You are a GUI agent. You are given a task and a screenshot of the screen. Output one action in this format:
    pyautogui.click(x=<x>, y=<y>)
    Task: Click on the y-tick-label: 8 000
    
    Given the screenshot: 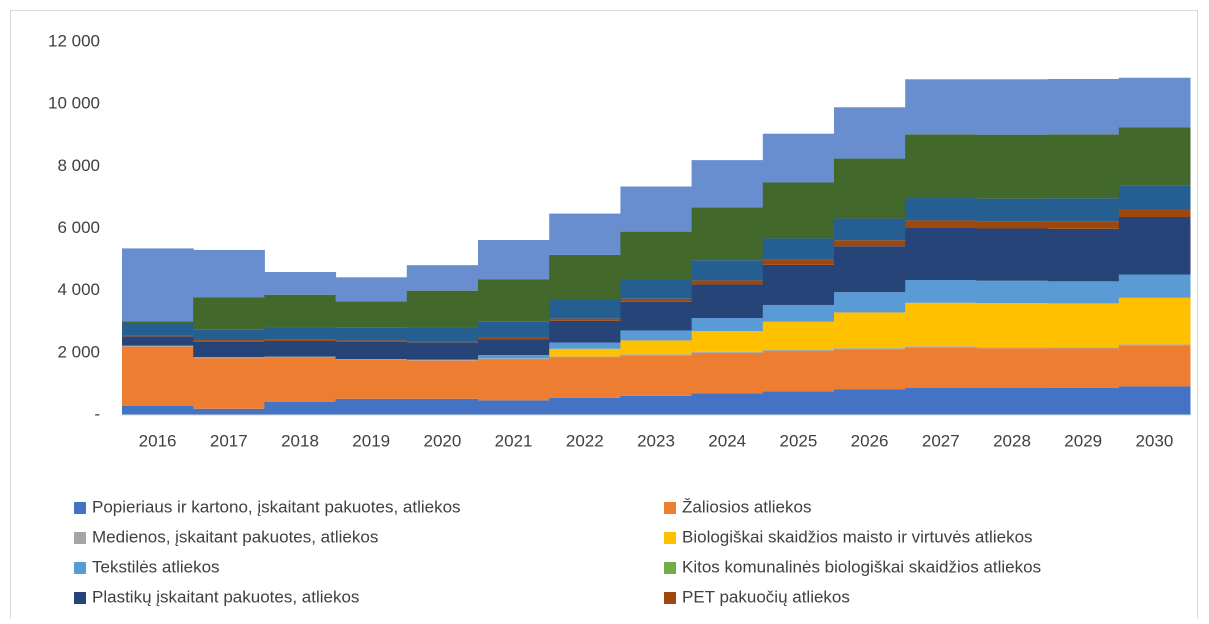 What is the action you would take?
    pyautogui.click(x=78, y=165)
    